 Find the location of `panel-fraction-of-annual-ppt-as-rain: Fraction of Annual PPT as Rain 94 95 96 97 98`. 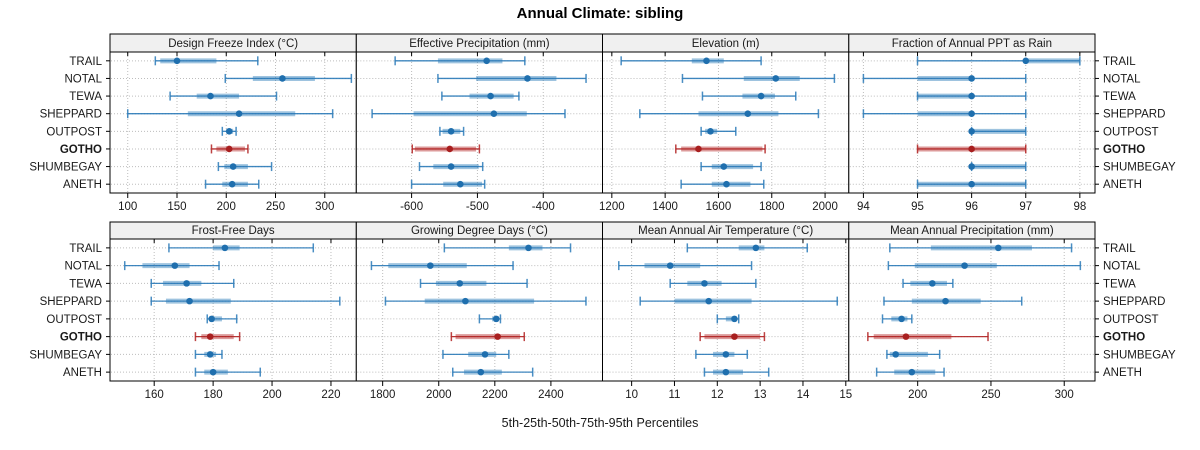

panel-fraction-of-annual-ppt-as-rain: Fraction of Annual PPT as Rain 94 95 96 97 98 is located at coordinates (973, 123).